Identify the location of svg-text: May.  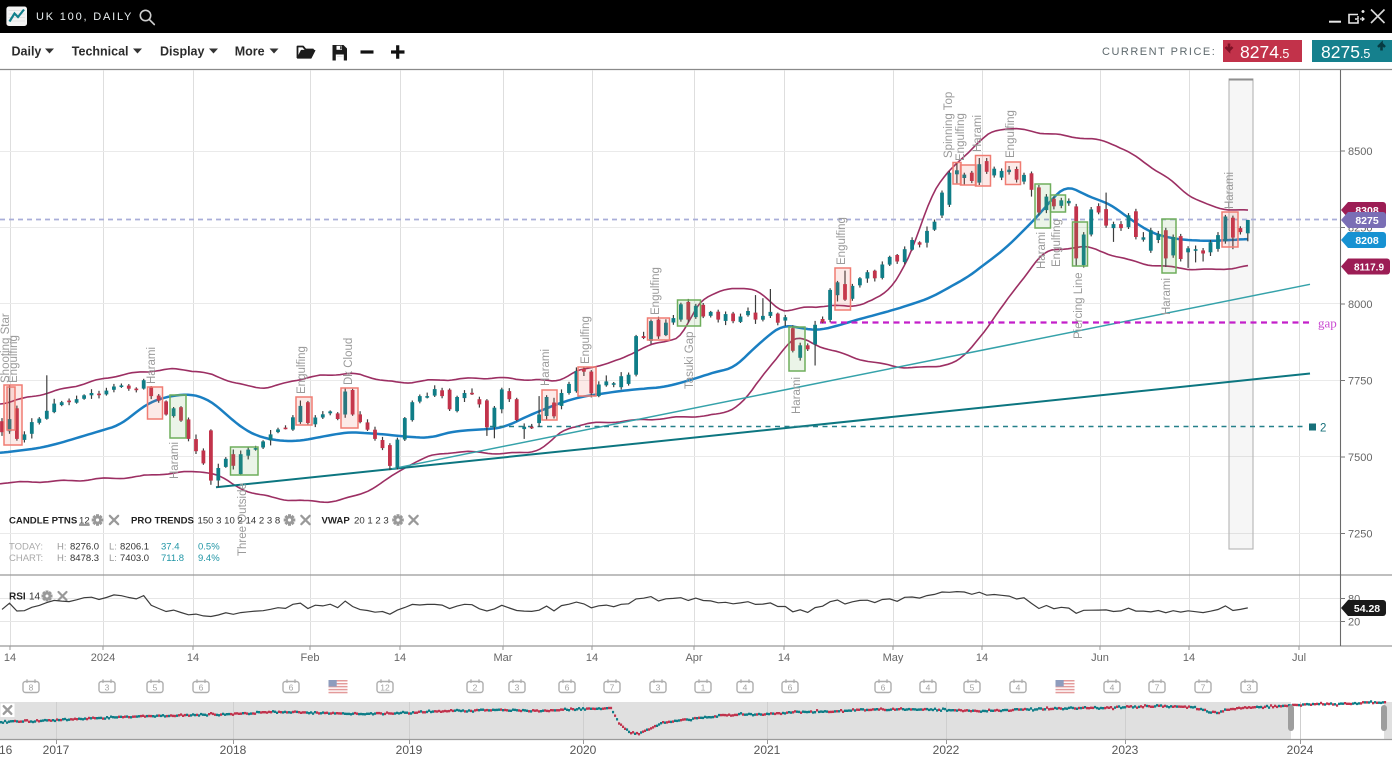
(893, 658).